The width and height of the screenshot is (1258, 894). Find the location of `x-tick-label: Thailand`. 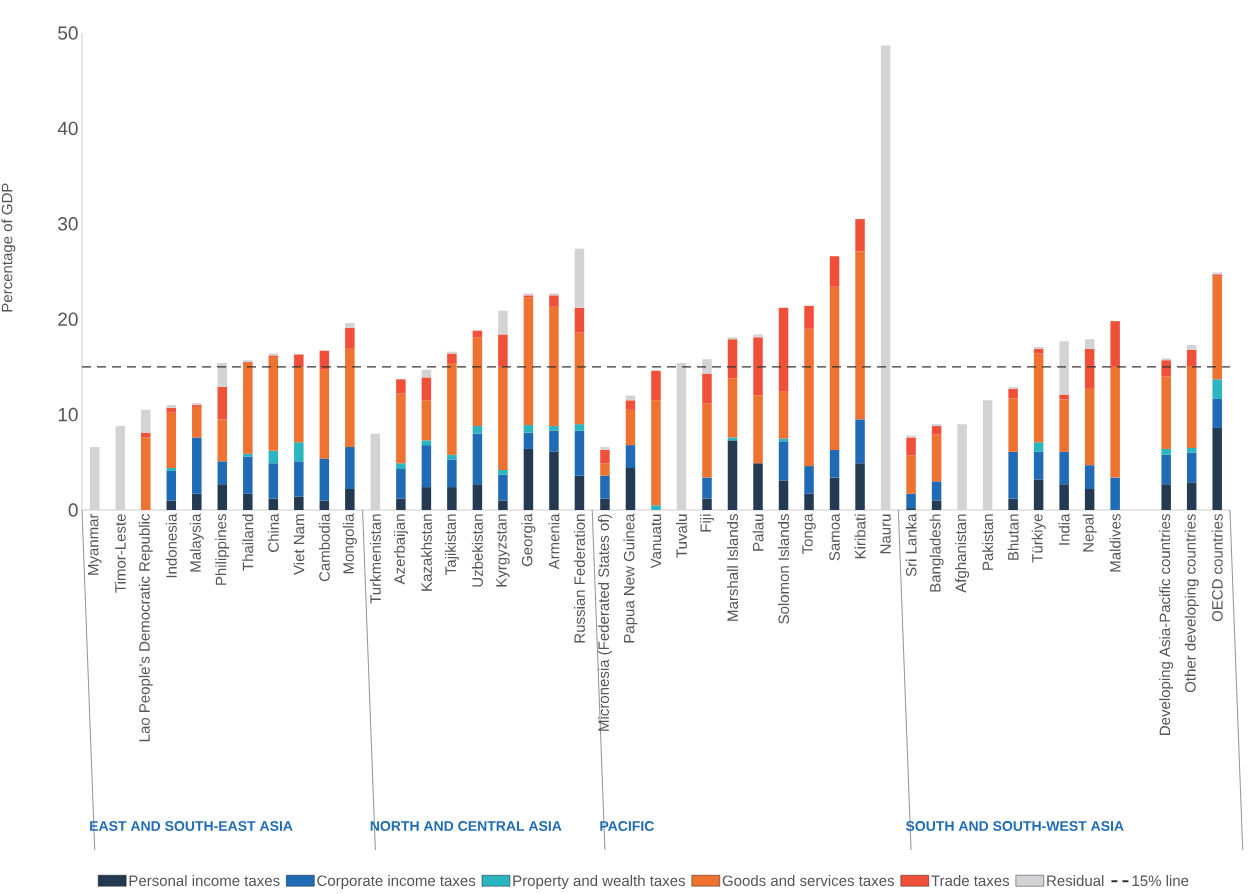

x-tick-label: Thailand is located at coordinates (248, 542).